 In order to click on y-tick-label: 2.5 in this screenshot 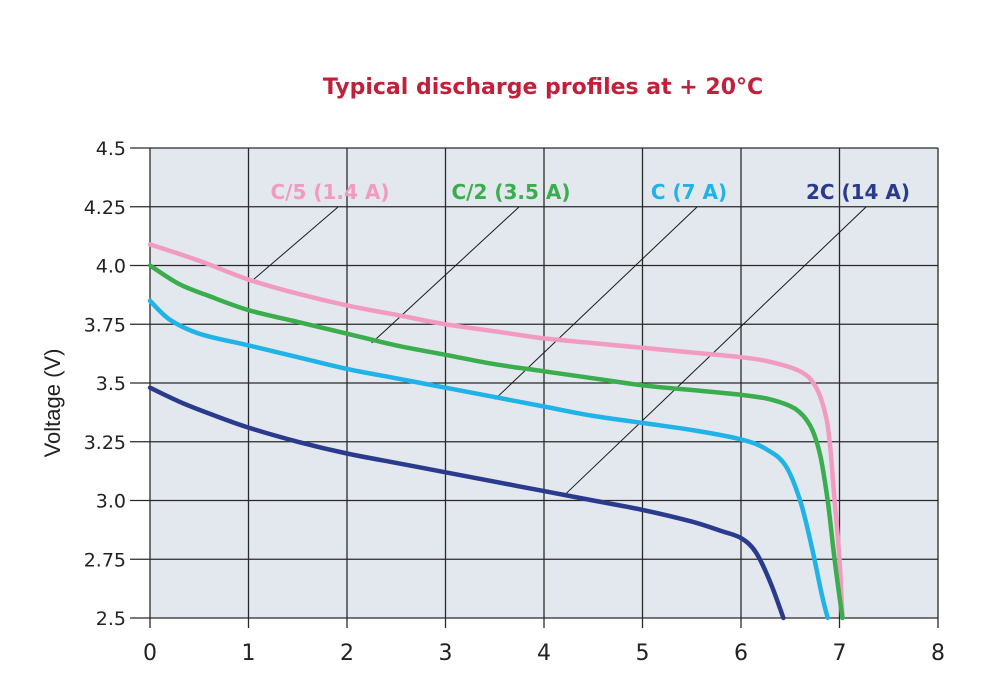, I will do `click(111, 619)`.